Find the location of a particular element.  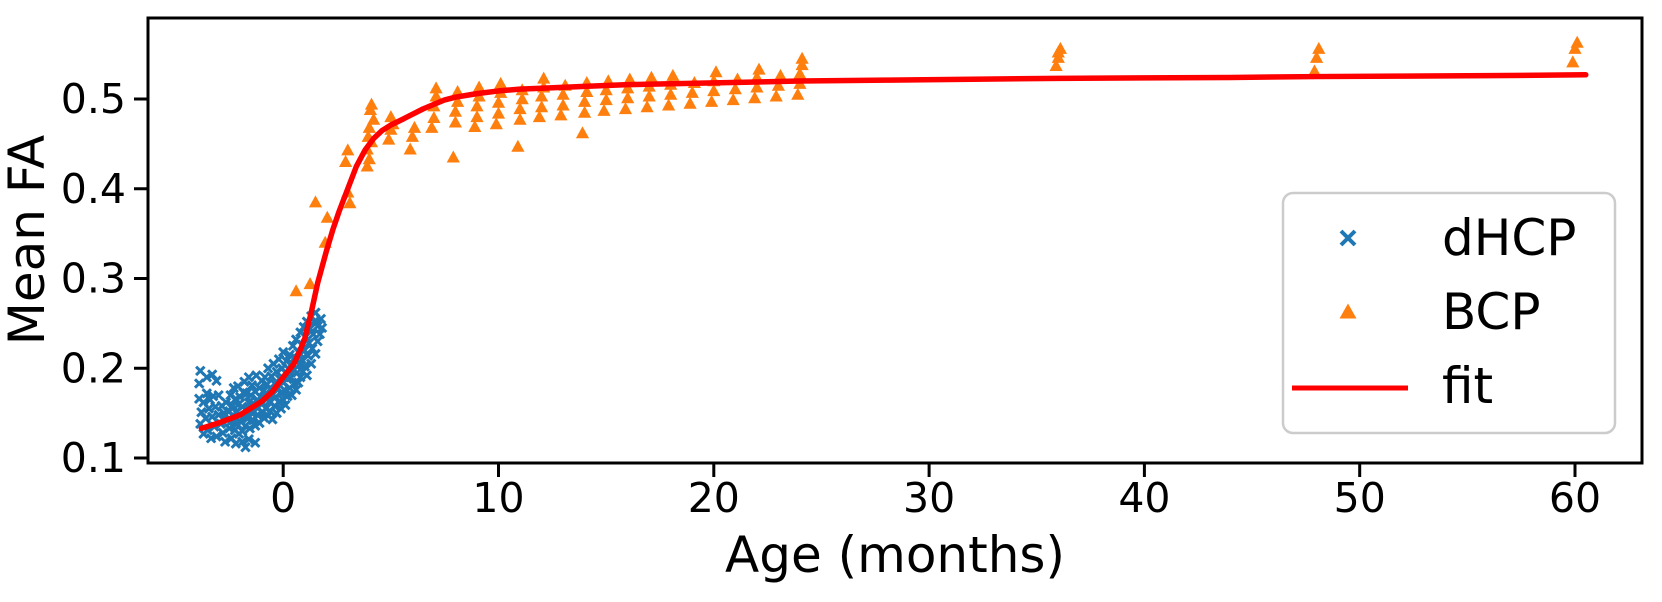

legend-bcp-marker-icon is located at coordinates (1348, 311).